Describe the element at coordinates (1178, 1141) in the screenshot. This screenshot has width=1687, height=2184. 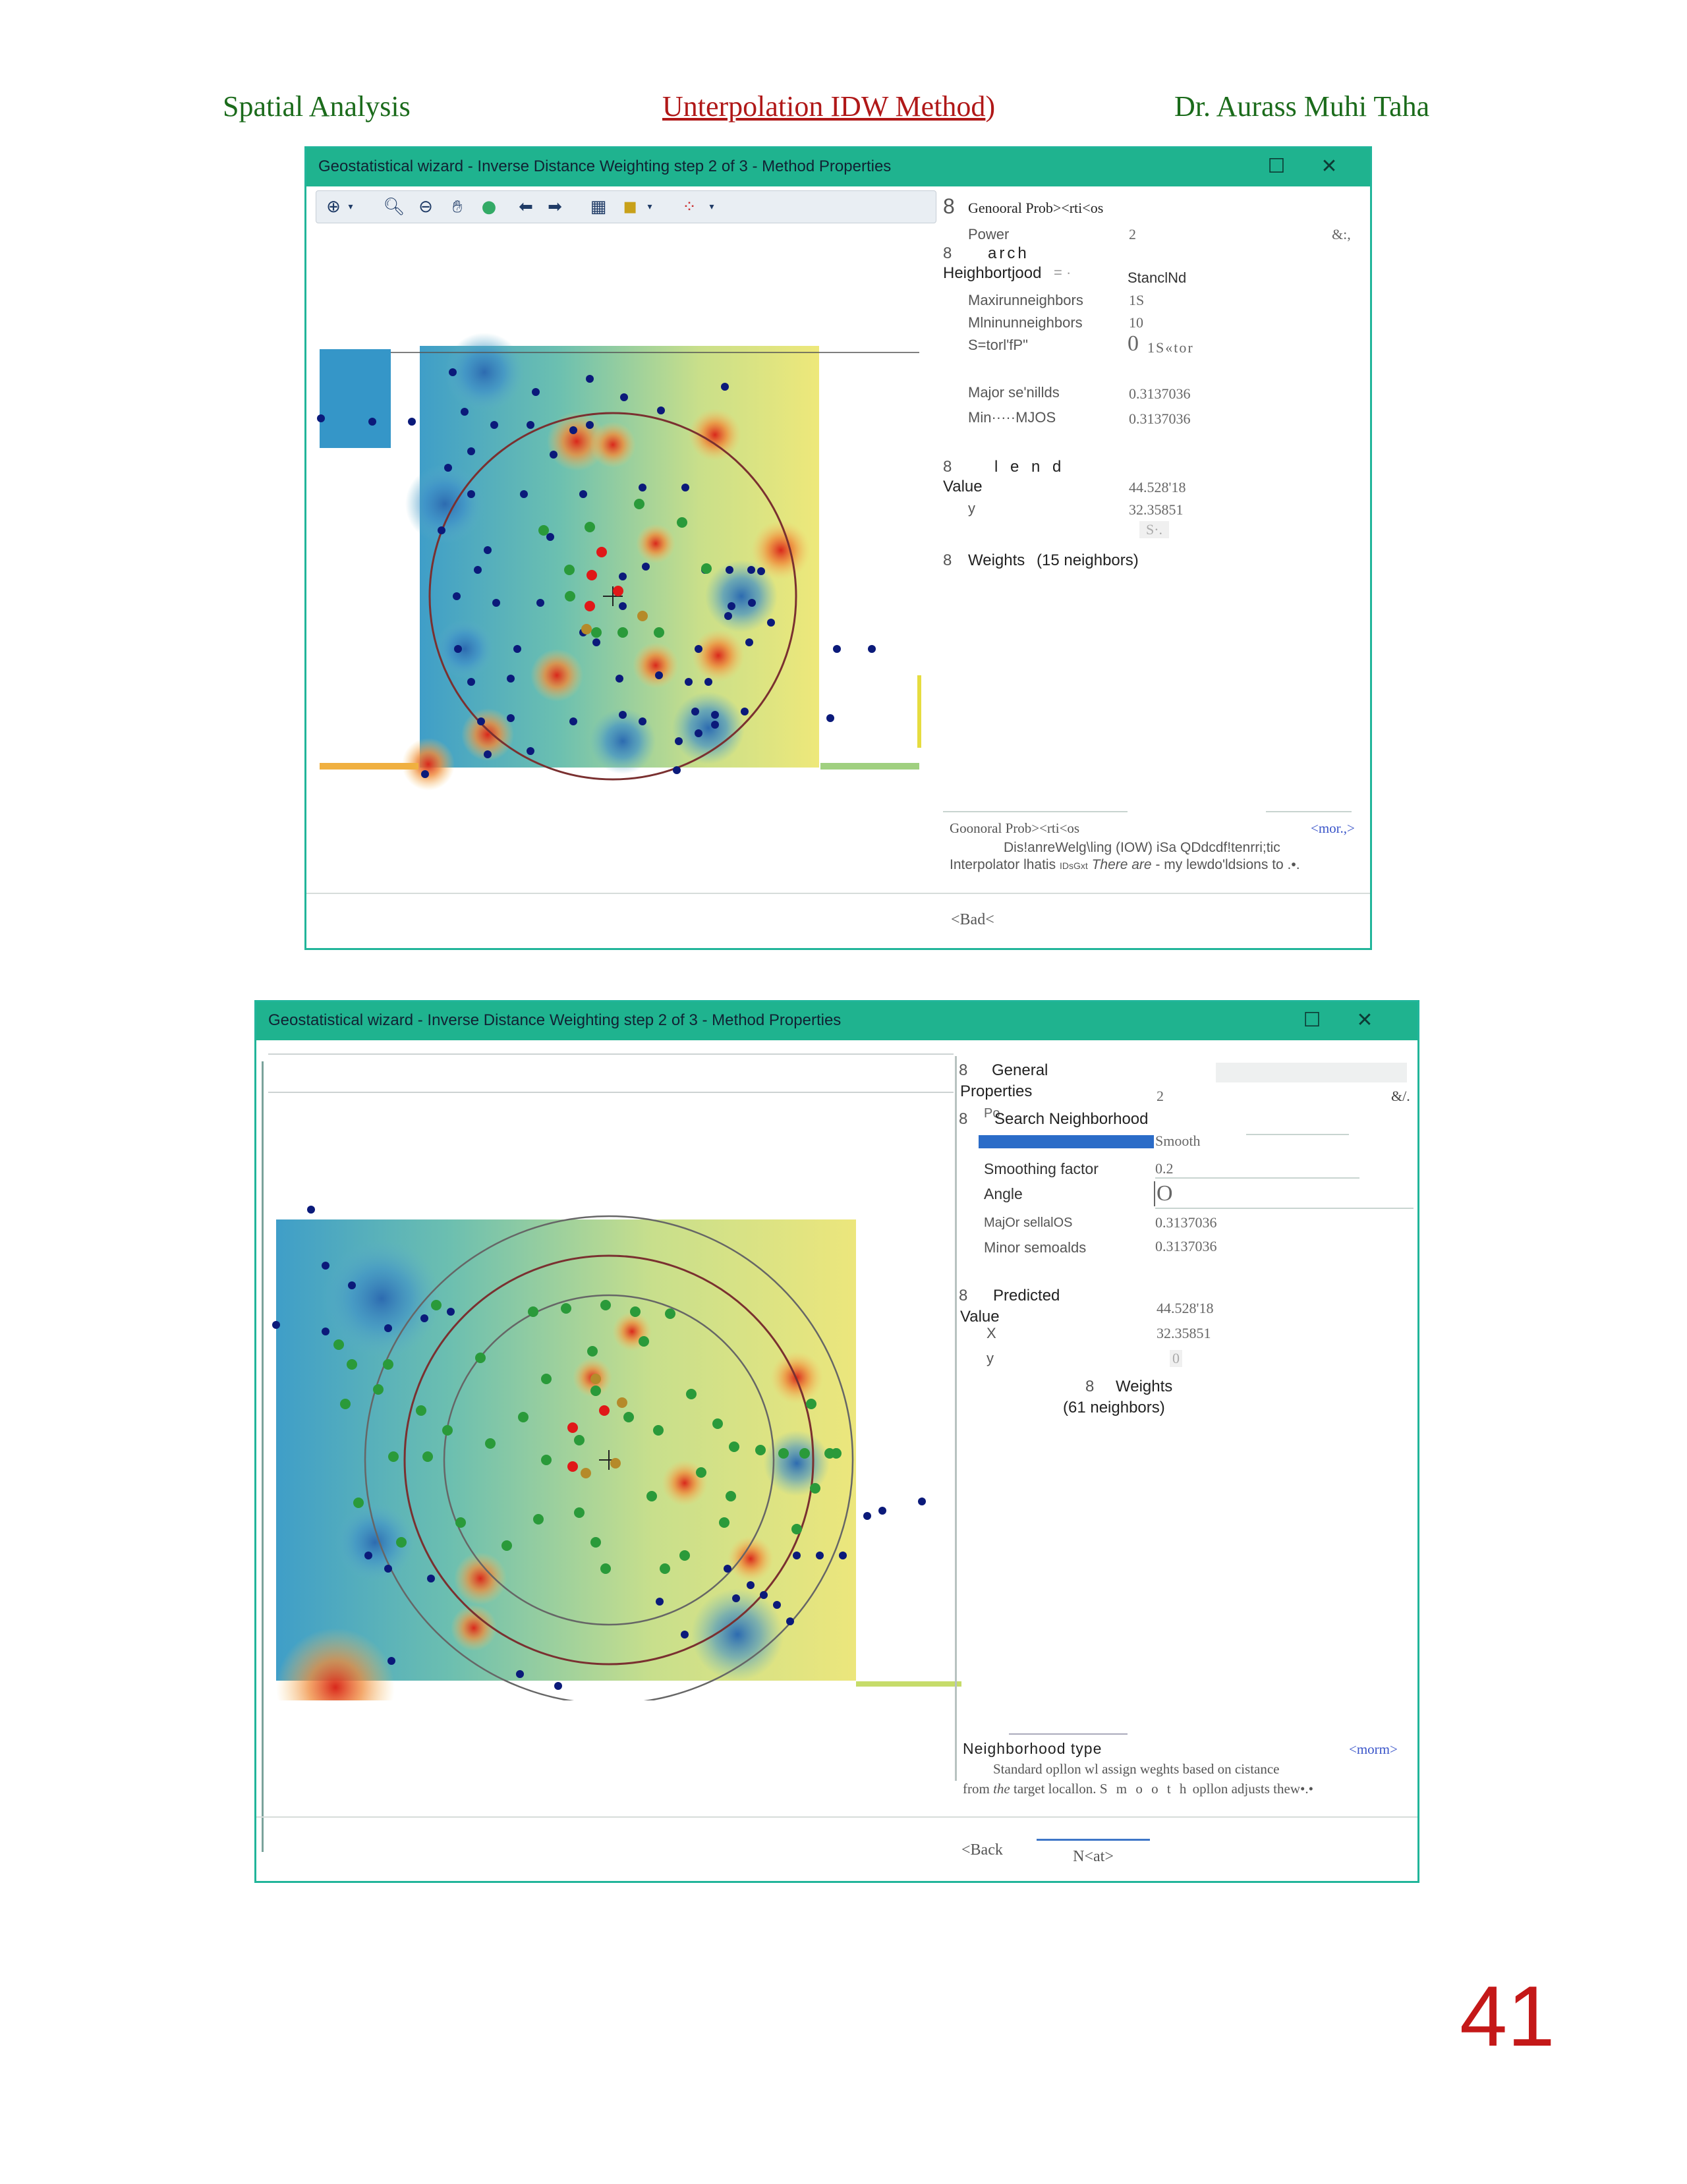
I see `neighborhood-type-value: Smooth` at that location.